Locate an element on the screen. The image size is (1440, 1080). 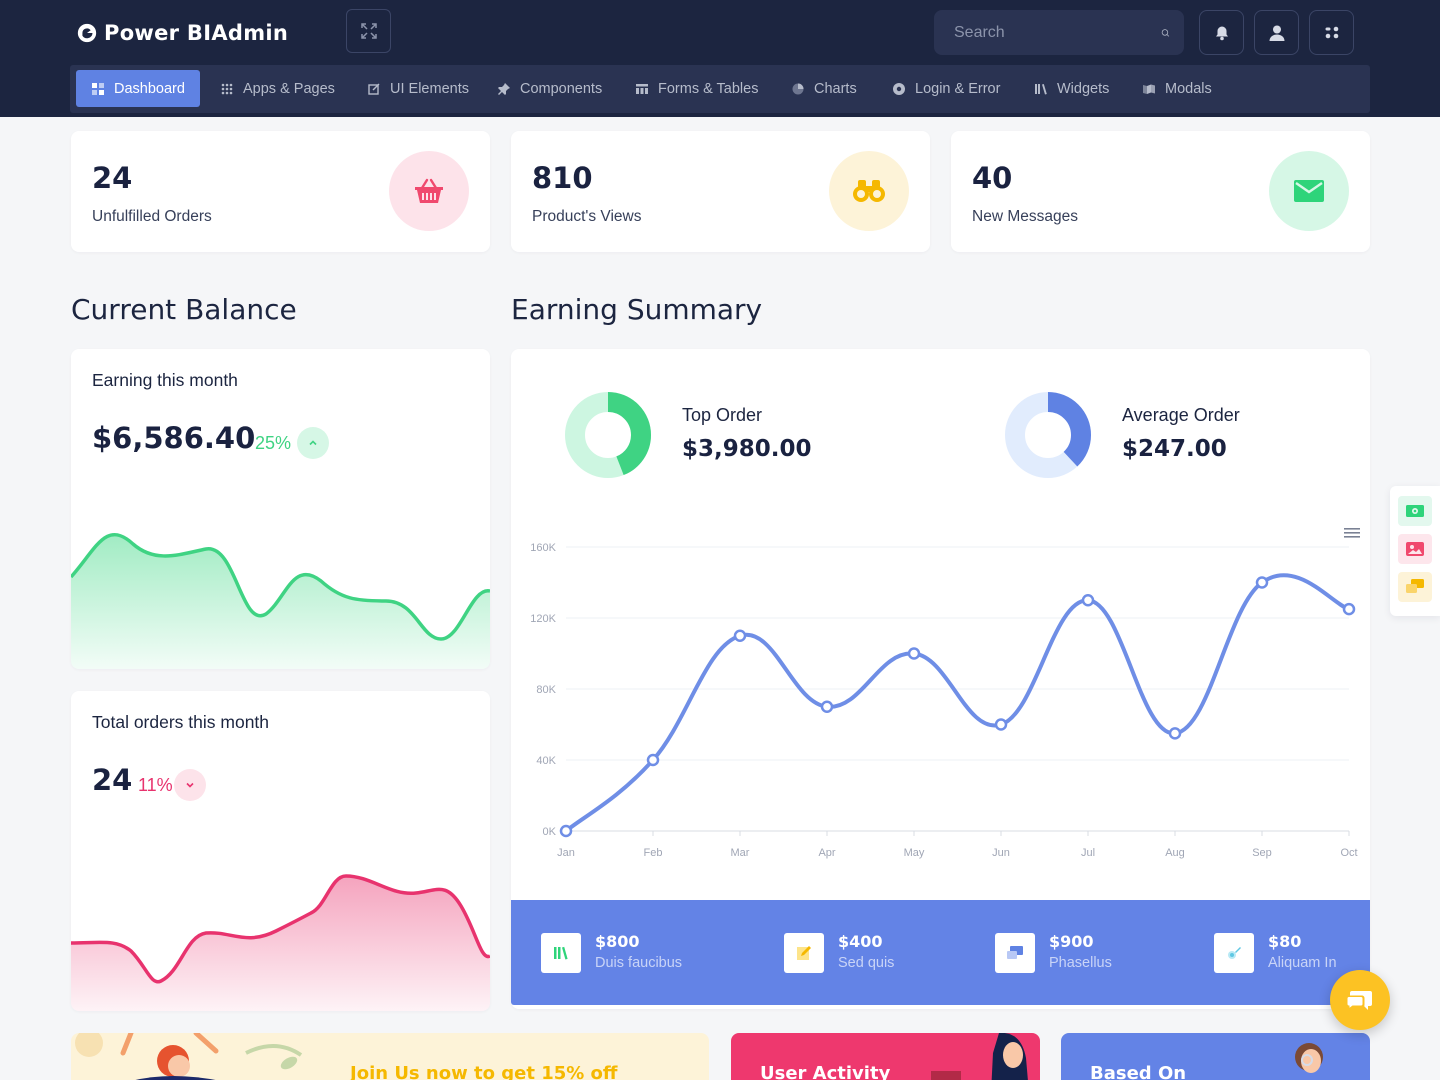
current-balance-title: Current Balance is located at coordinates (184, 309).